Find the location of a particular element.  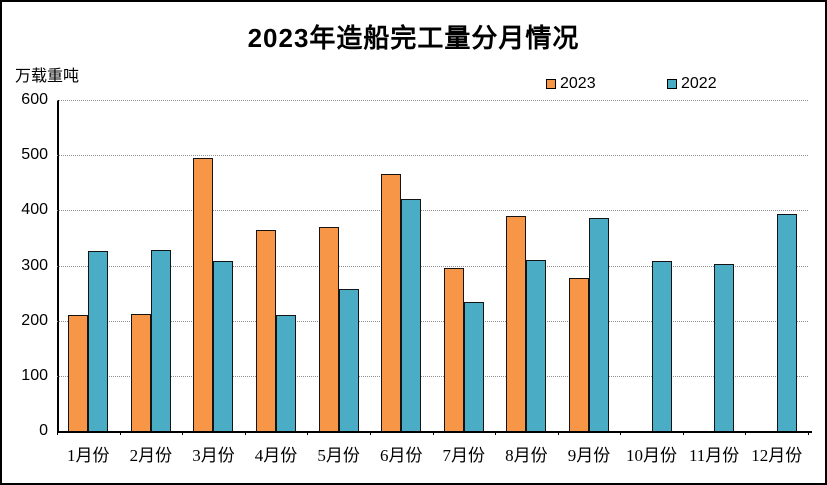

bar-2022-12月份 is located at coordinates (786, 322).